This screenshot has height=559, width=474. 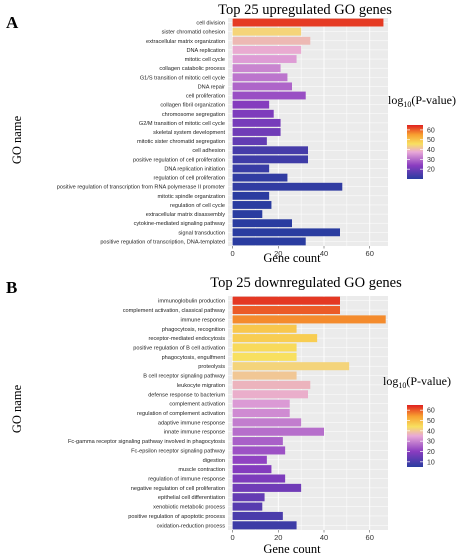 What do you see at coordinates (193, 33) in the screenshot?
I see `category-label: sister chromatid cohesion` at bounding box center [193, 33].